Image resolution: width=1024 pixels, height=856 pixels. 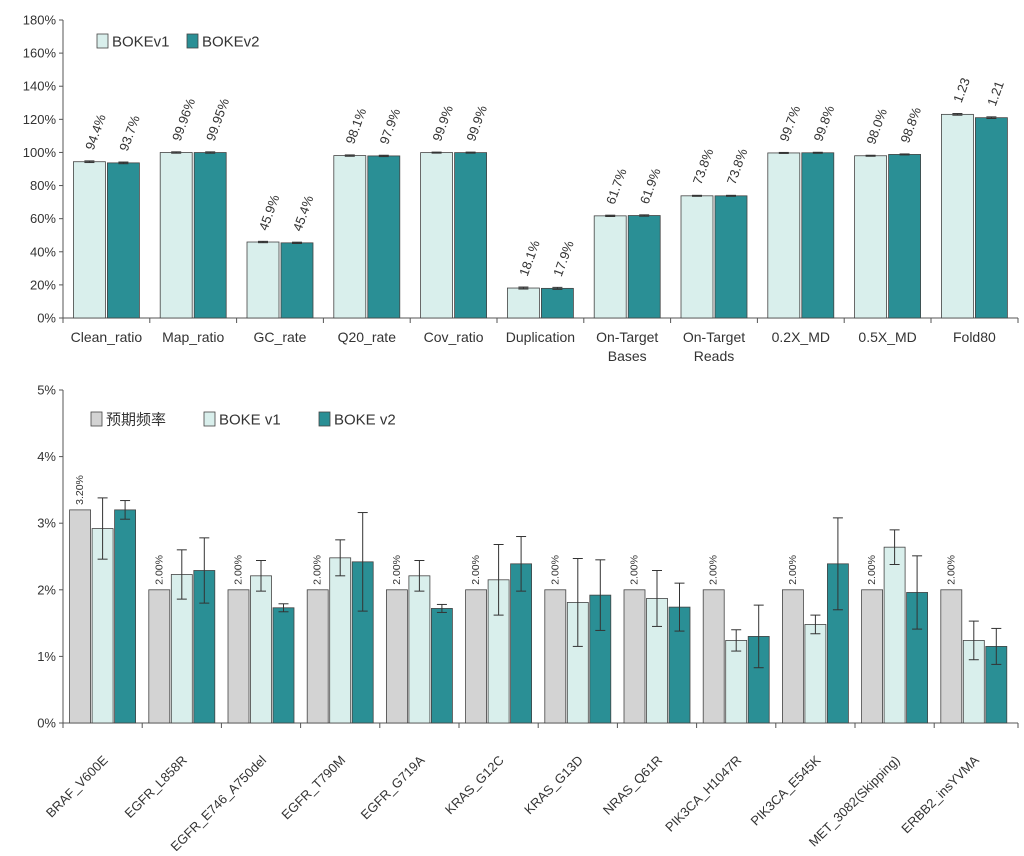 What do you see at coordinates (540, 337) in the screenshot?
I see `chart1-category-label: Duplication` at bounding box center [540, 337].